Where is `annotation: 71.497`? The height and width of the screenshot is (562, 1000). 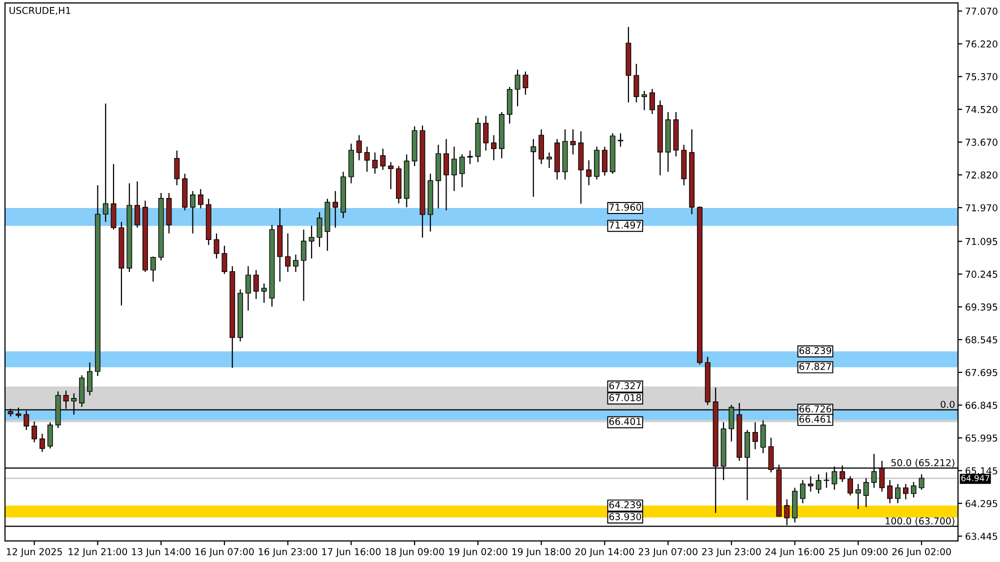 annotation: 71.497 is located at coordinates (625, 225).